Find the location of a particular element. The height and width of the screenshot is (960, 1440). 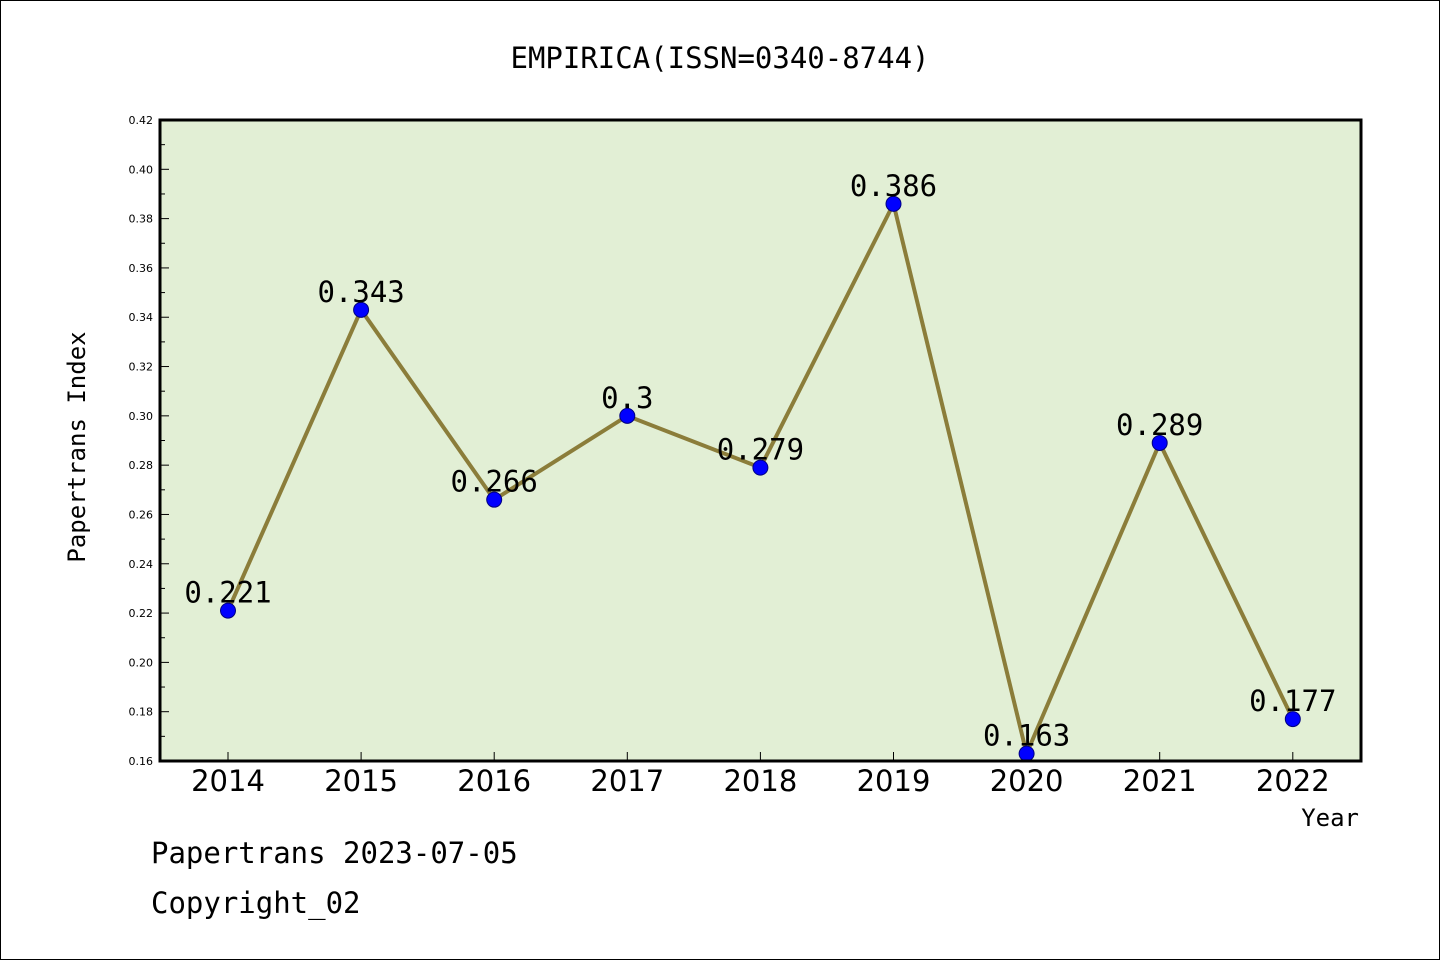

x-tick-label: 2022 is located at coordinates (1293, 781).